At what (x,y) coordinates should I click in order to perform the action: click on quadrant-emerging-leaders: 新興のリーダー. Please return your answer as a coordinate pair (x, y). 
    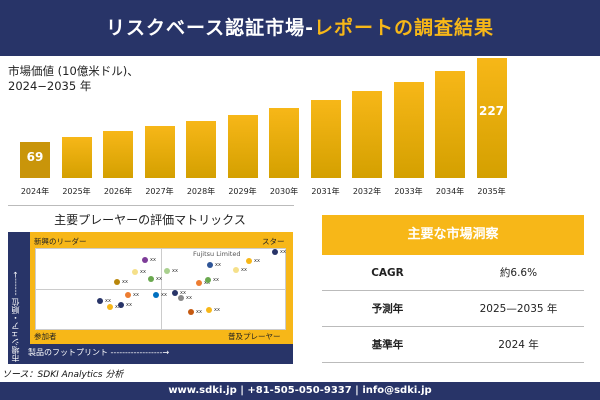
    Looking at the image, I should click on (60, 241).